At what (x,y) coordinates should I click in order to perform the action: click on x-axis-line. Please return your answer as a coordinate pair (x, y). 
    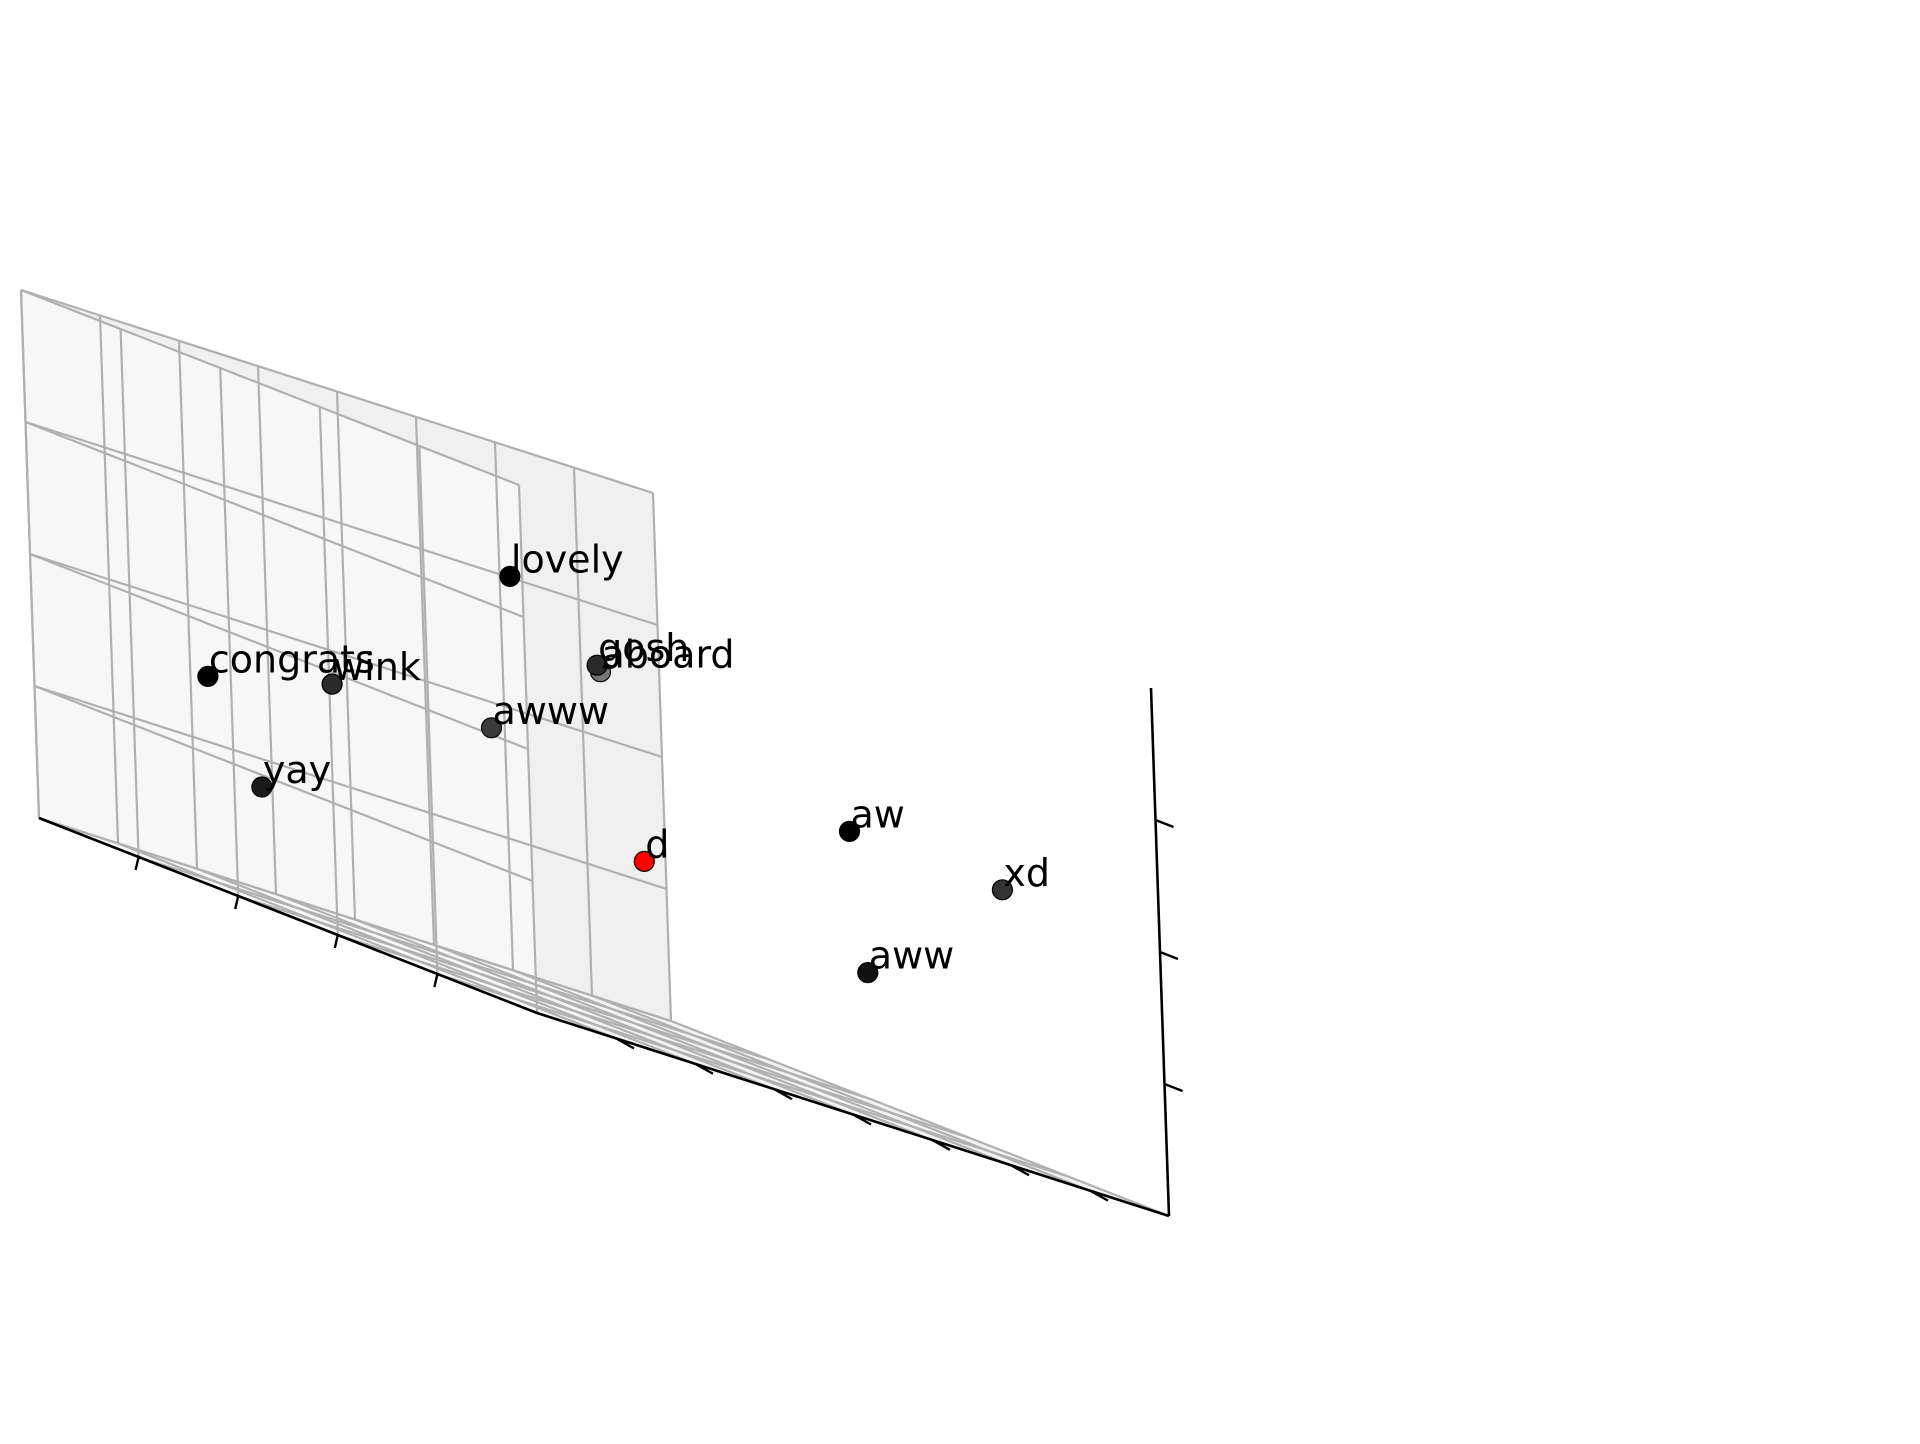
    Looking at the image, I should click on (288, 915).